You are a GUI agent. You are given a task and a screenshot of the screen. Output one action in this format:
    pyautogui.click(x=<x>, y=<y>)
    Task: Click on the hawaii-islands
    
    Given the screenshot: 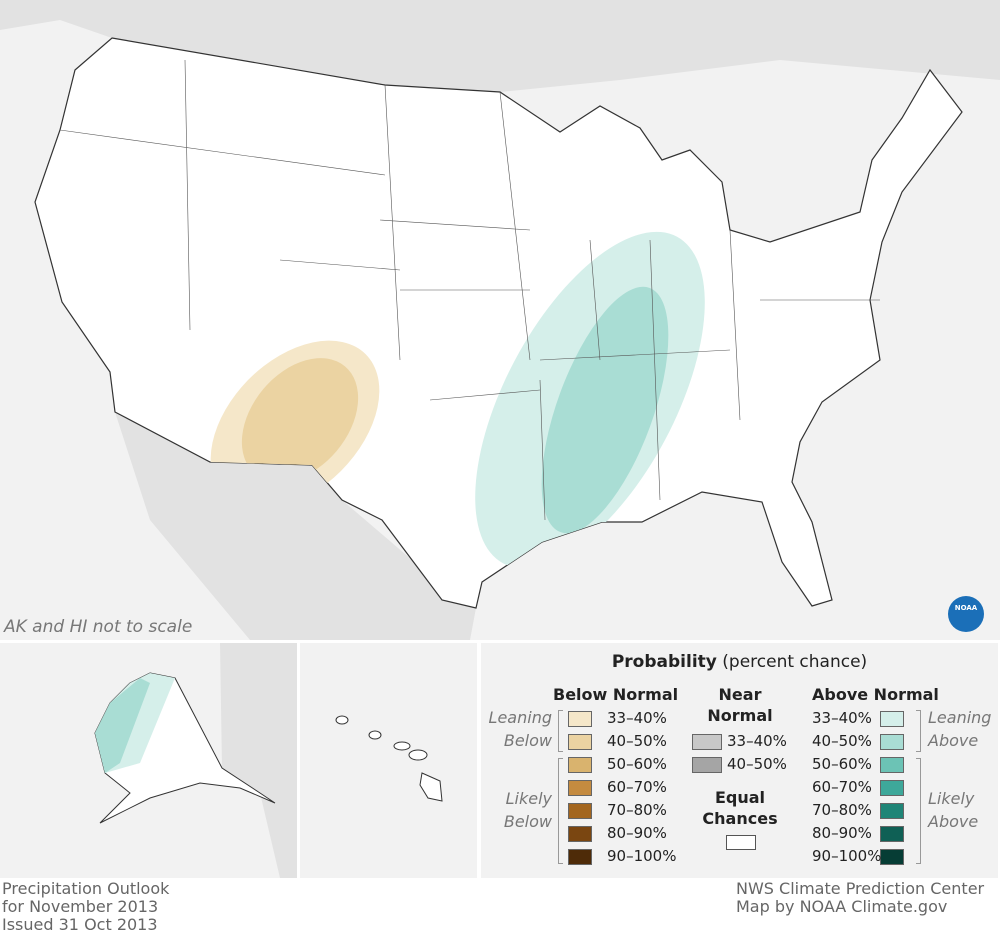 What is the action you would take?
    pyautogui.click(x=389, y=758)
    